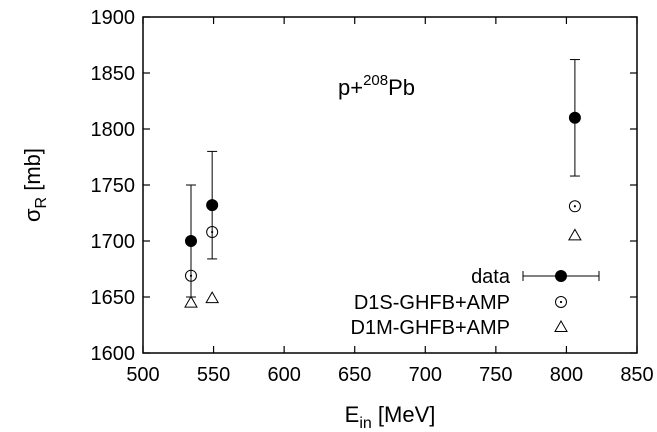  What do you see at coordinates (113, 186) in the screenshot?
I see `y-tick-label: 1750` at bounding box center [113, 186].